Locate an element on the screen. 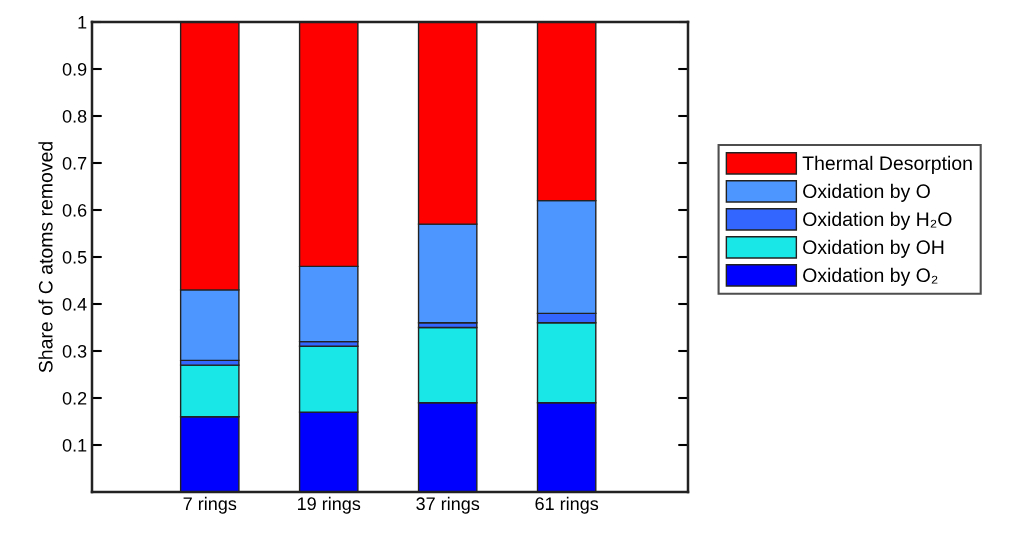 Image resolution: width=1015 pixels, height=533 pixels. legend-label: Oxidation by O is located at coordinates (866, 192).